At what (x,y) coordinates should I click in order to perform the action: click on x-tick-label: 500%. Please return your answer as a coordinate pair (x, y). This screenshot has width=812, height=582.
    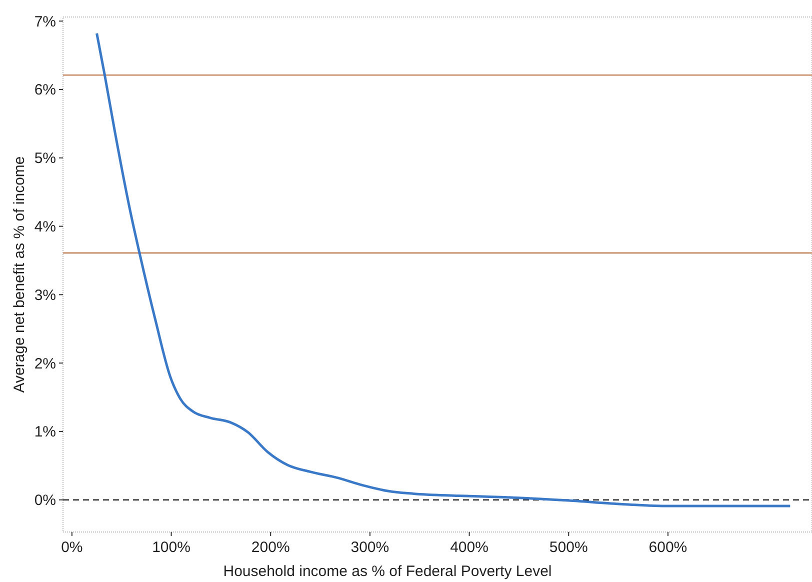
    Looking at the image, I should click on (568, 547).